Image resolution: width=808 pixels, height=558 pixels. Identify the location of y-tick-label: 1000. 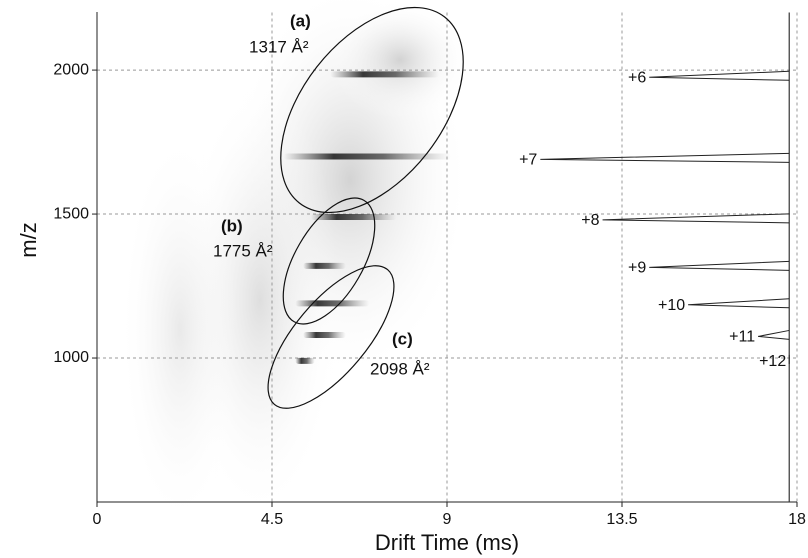
(71, 357).